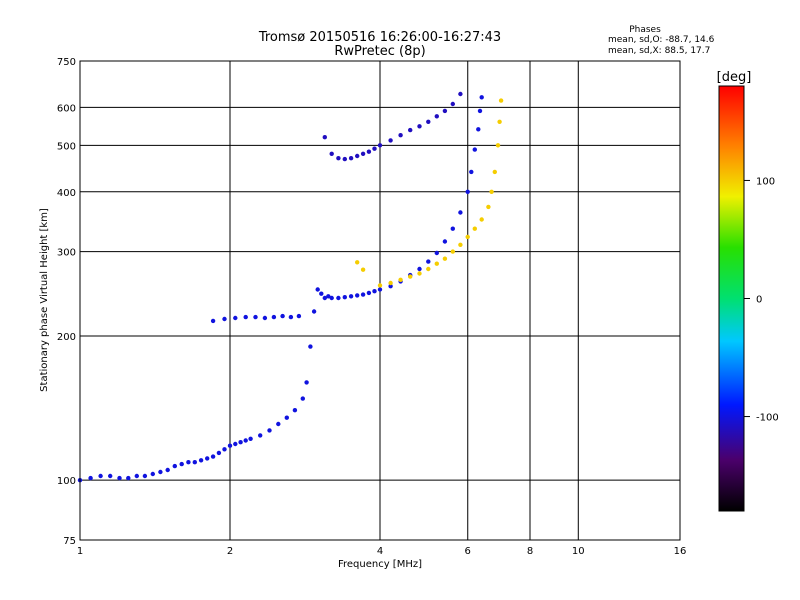 This screenshot has height=600, width=800. I want to click on y-axis-label: Stationary phase Virtual Height [km], so click(44, 300).